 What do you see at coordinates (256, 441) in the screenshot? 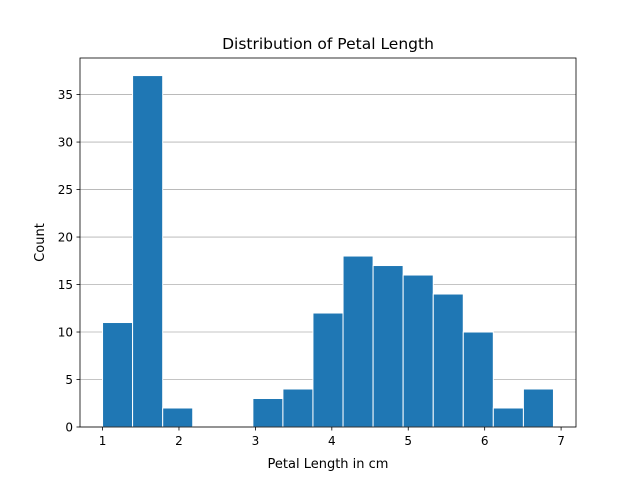
I see `x-tick-label: 3` at bounding box center [256, 441].